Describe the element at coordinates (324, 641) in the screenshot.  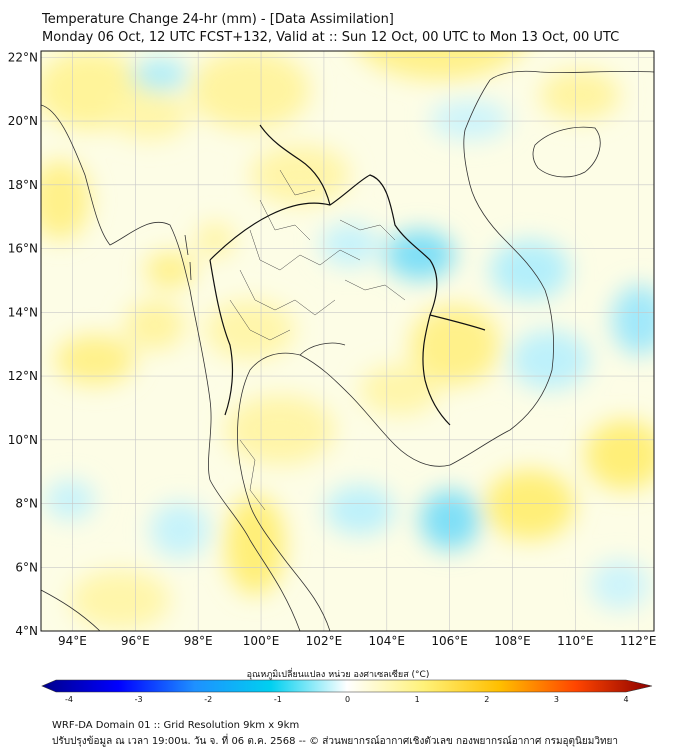
I see `lon-tick-label: 102°E` at that location.